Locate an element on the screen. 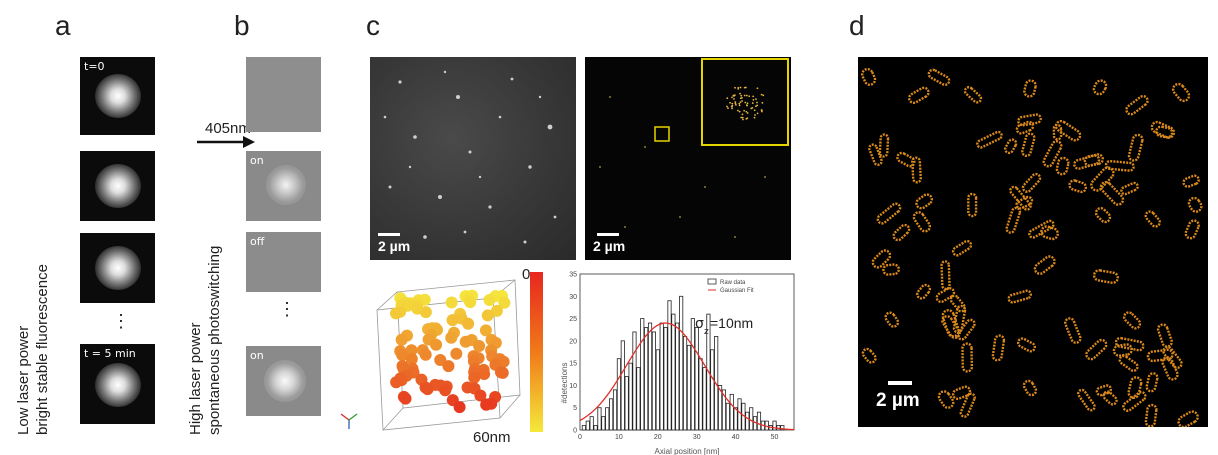 This screenshot has width=1218, height=455. sigma-subscript: z is located at coordinates (706, 332).